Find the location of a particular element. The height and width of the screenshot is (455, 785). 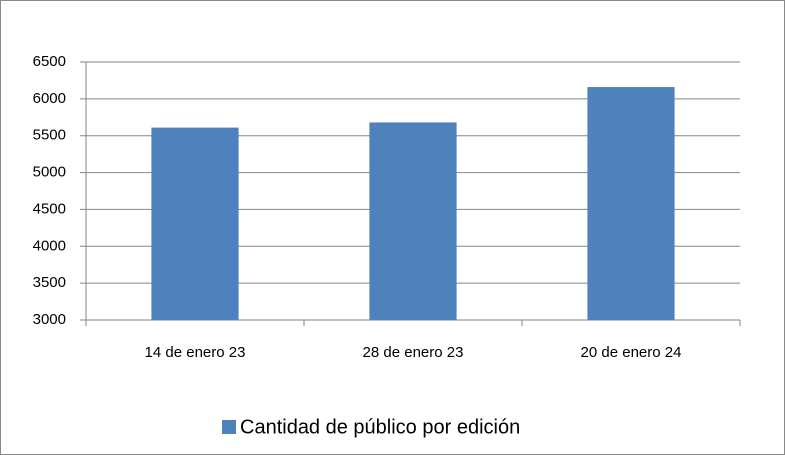

y-tick-label: 3500 is located at coordinates (49, 282).